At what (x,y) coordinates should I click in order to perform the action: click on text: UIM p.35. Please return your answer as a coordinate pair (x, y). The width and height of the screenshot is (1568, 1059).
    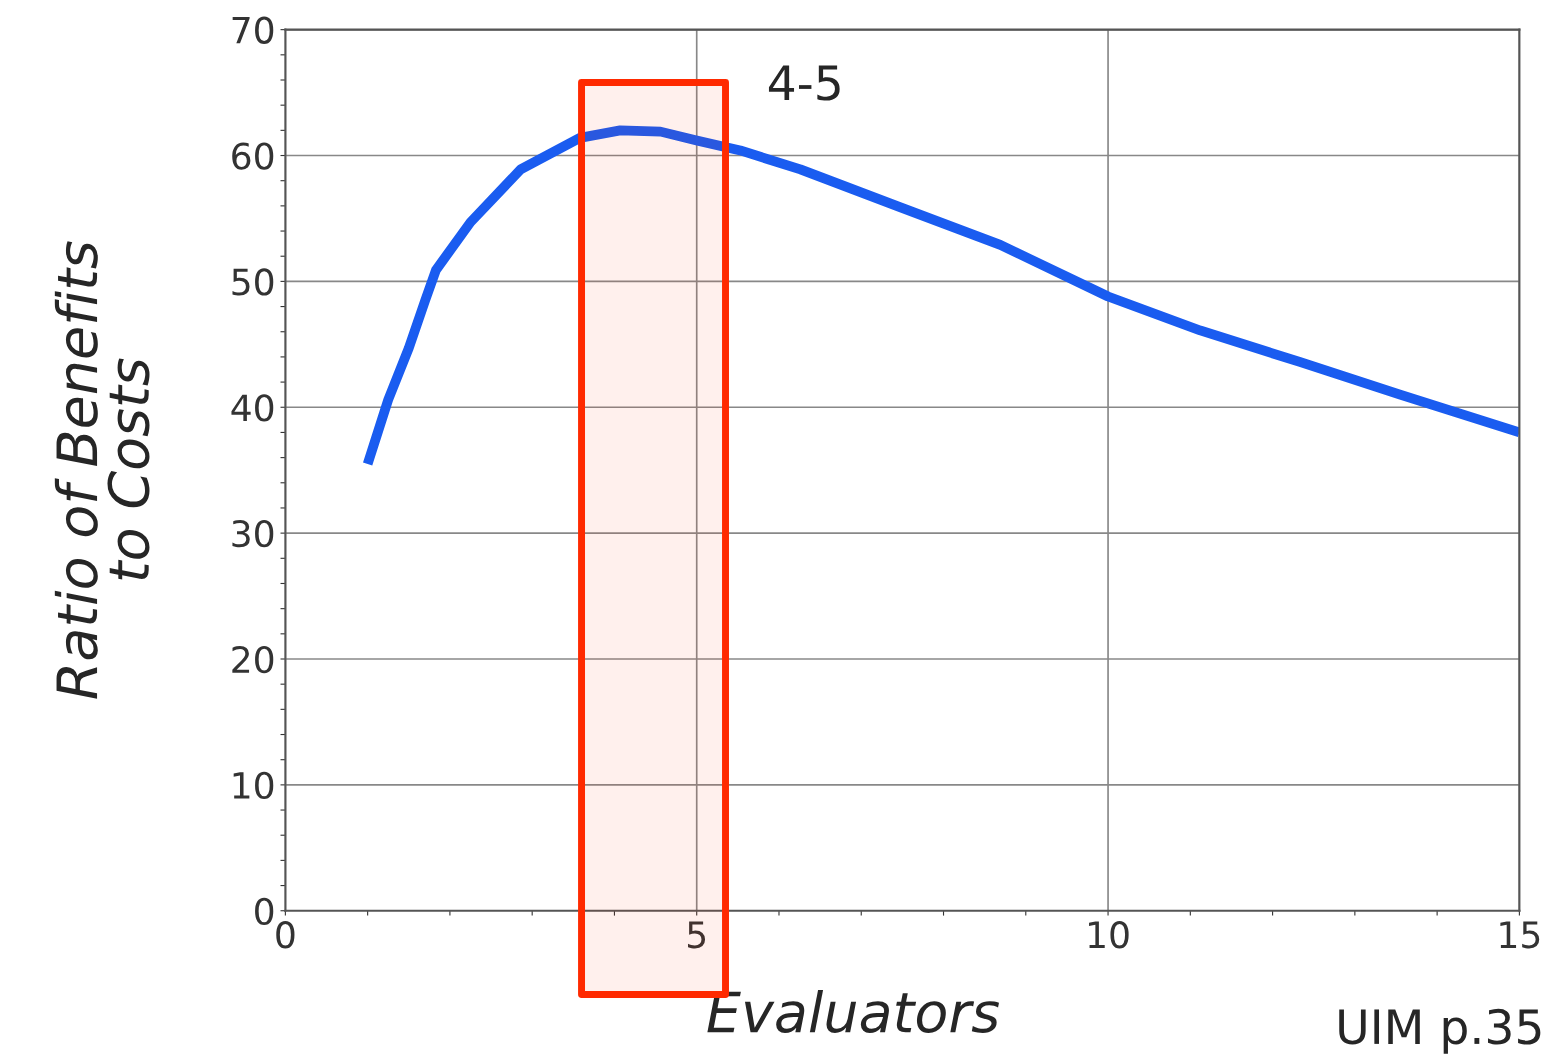
    Looking at the image, I should click on (1440, 1031).